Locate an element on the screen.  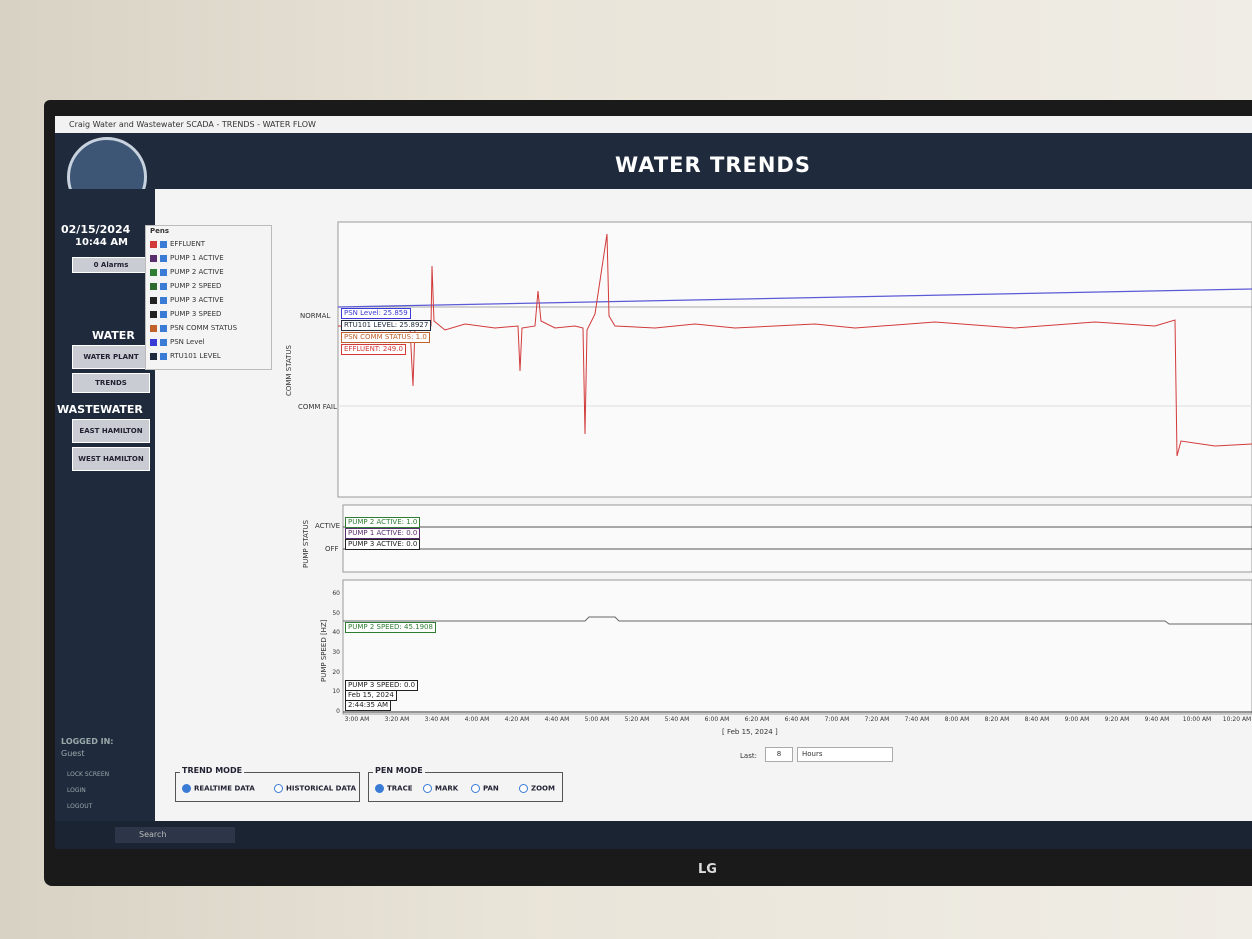
range-unit: Hours is located at coordinates (845, 754).